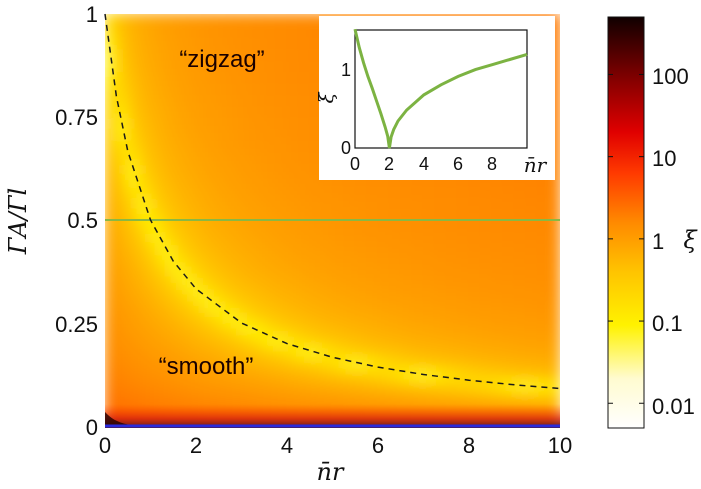  What do you see at coordinates (653, 222) in the screenshot?
I see `colorbar: 0.01 0.1 1 10 100 ξ` at bounding box center [653, 222].